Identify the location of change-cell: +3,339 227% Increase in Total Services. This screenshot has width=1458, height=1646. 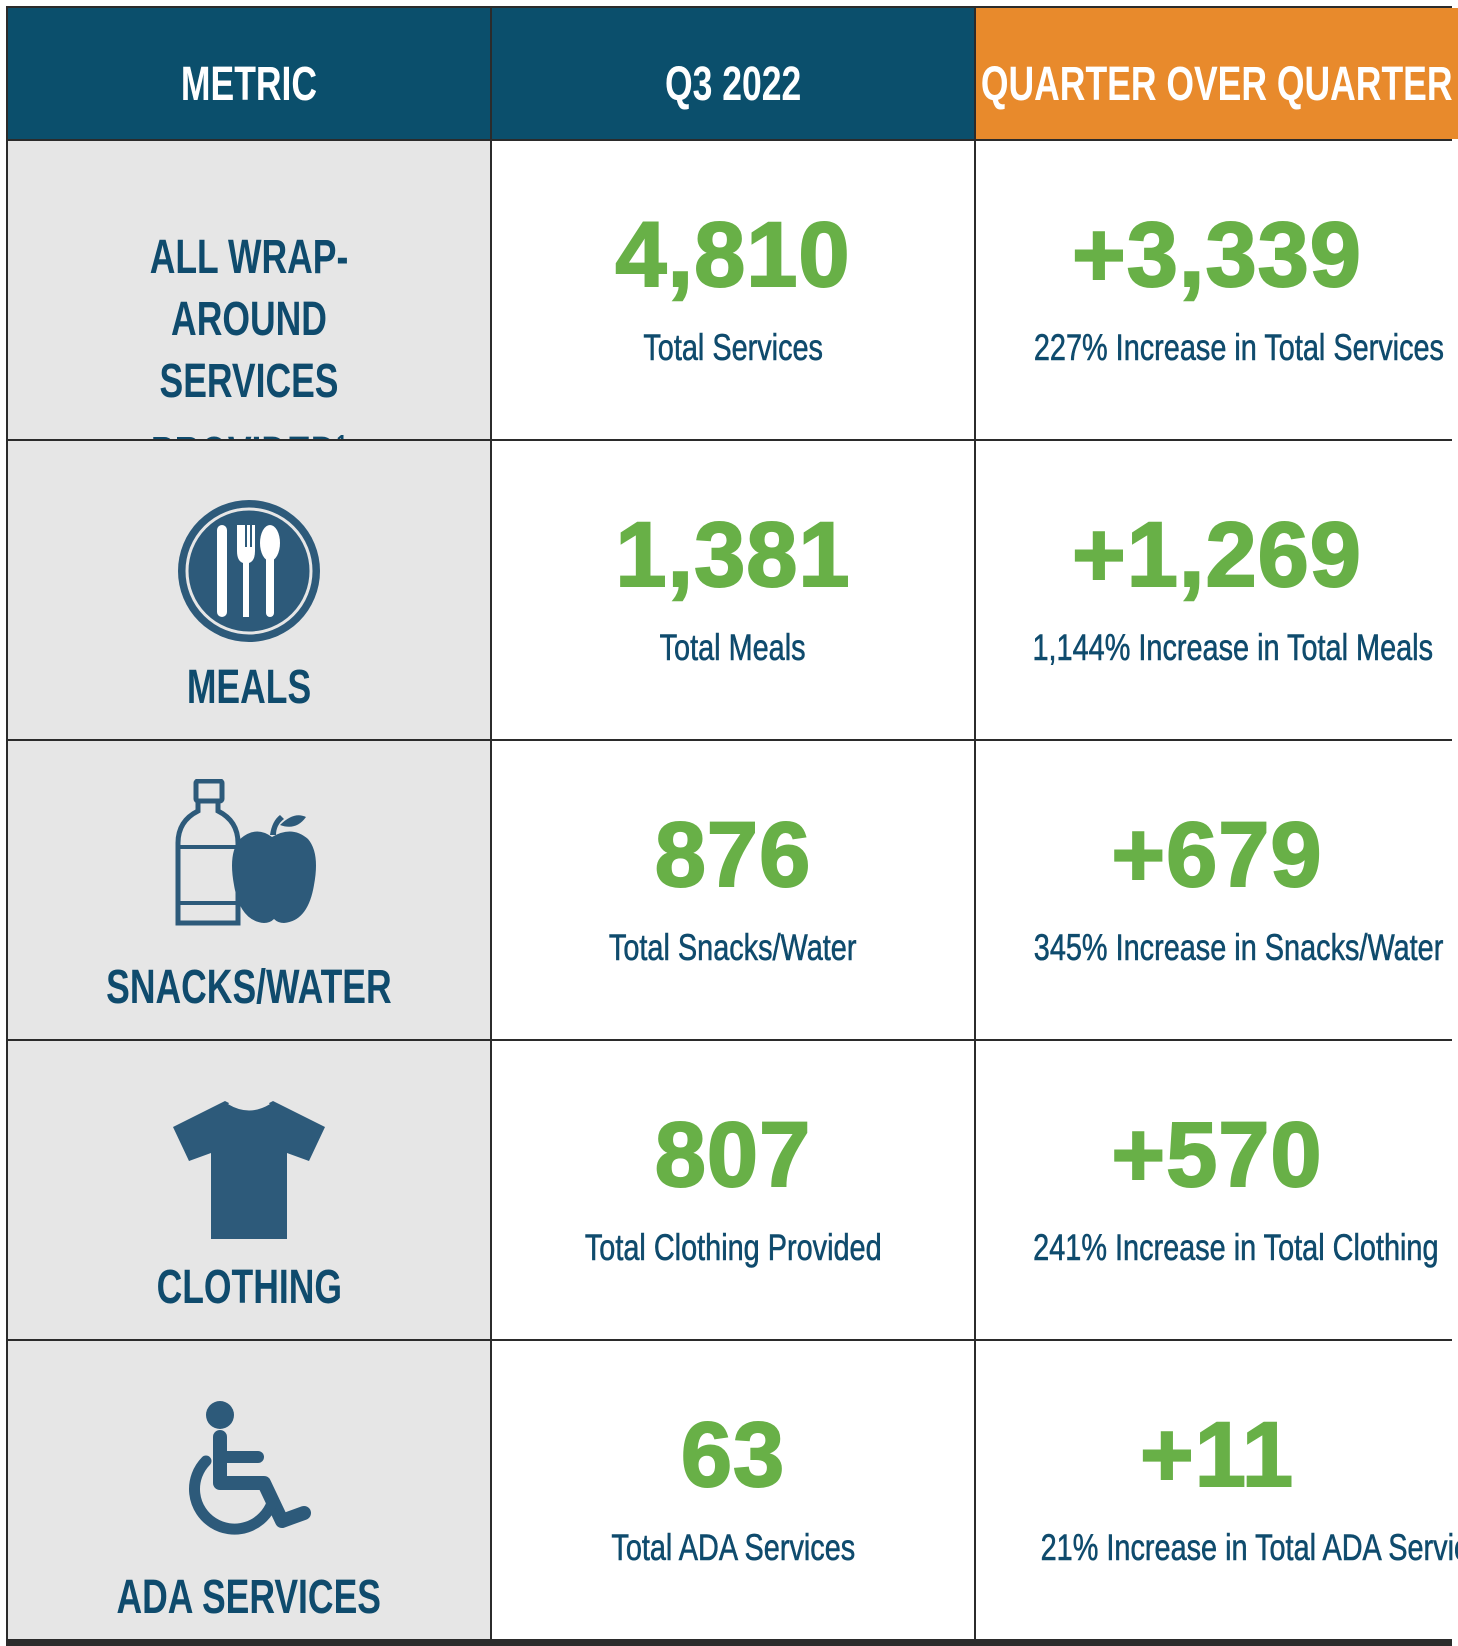
(1217, 290).